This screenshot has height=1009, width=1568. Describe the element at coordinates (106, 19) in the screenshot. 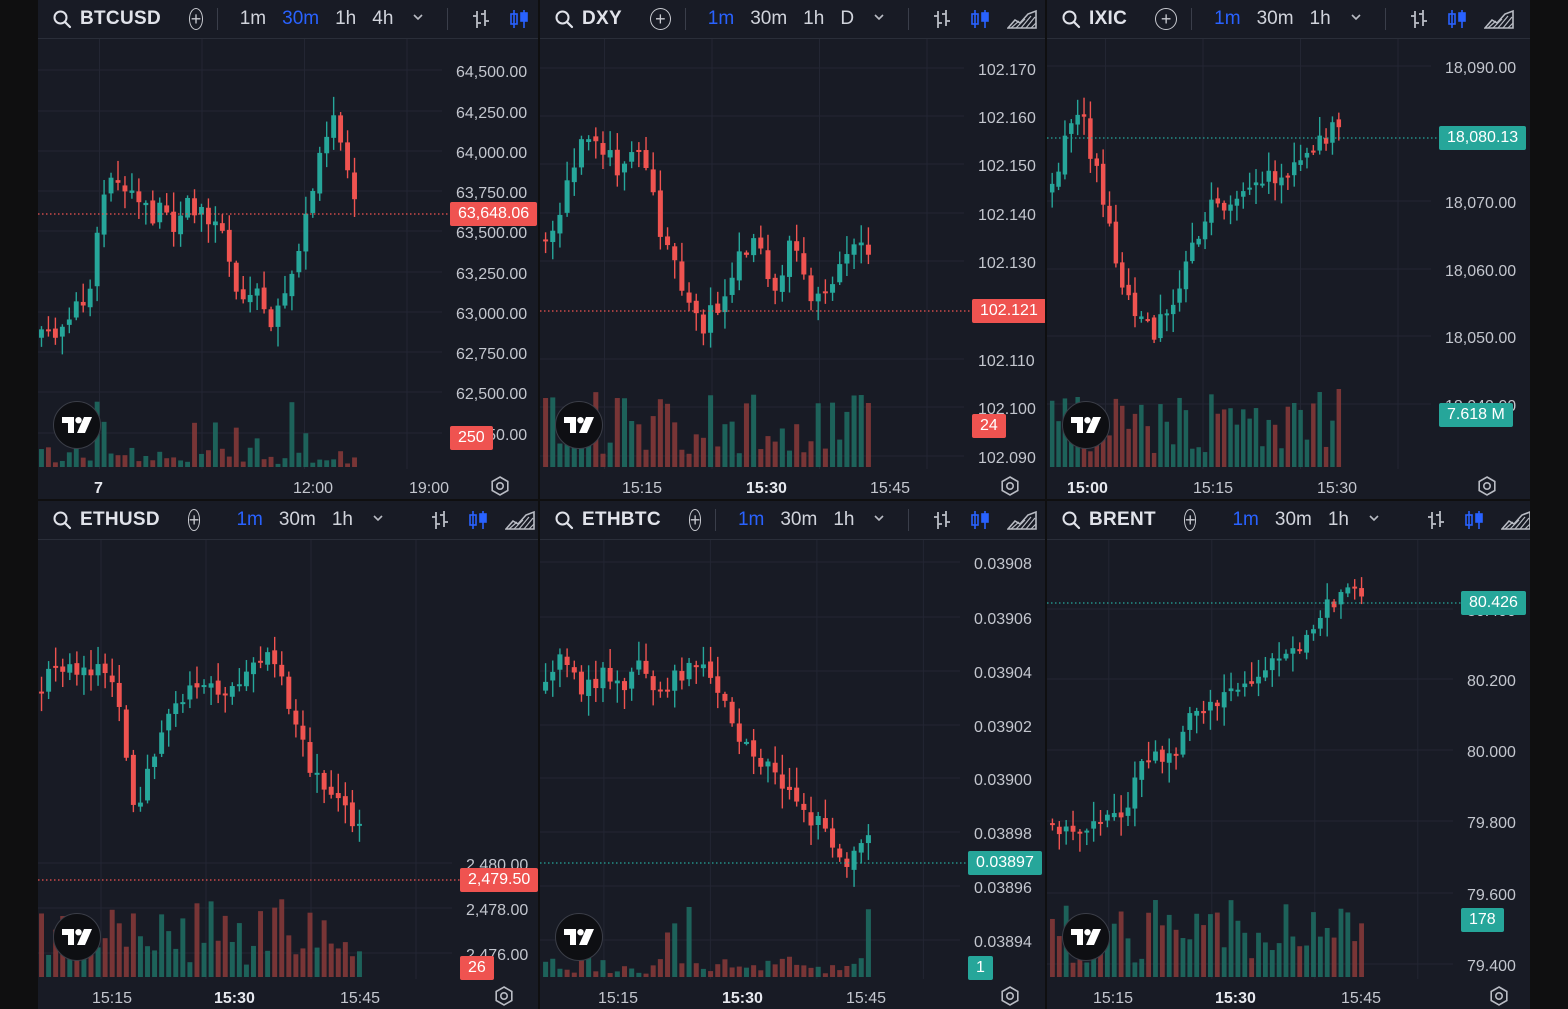

I see `symbol-search-button: BTCUSD` at that location.